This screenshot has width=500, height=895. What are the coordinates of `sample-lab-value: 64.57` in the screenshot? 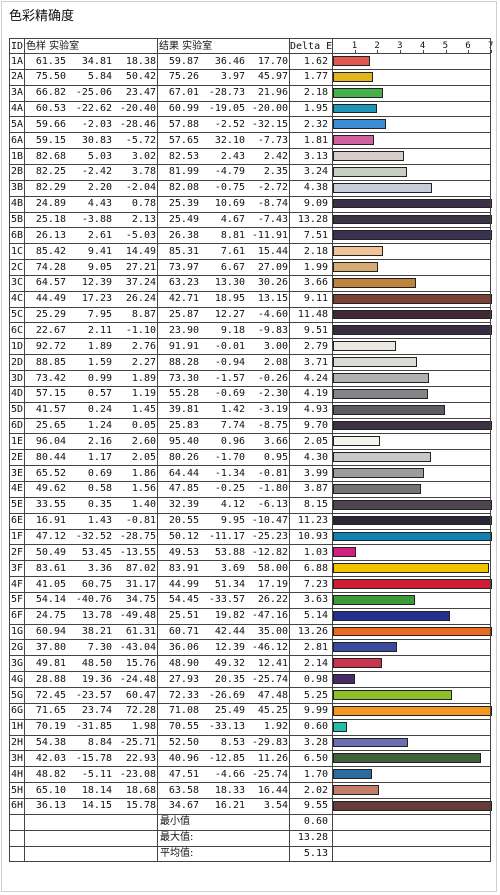 It's located at (50, 283).